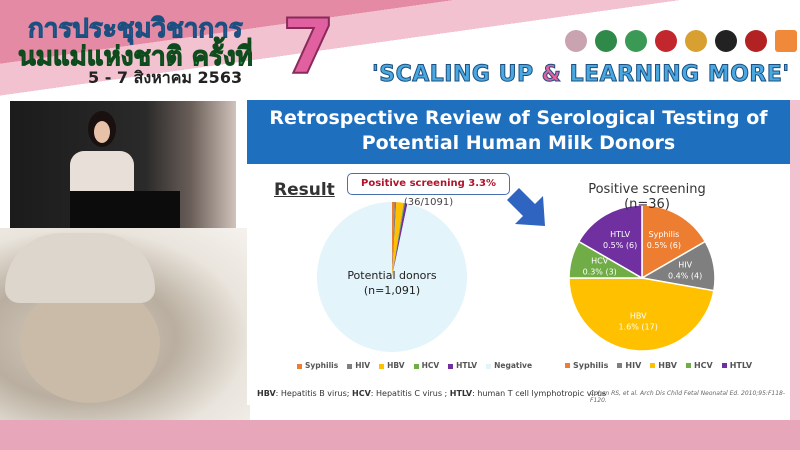 This screenshot has width=800, height=450. What do you see at coordinates (308, 46) in the screenshot?
I see `edition-number: 7` at bounding box center [308, 46].